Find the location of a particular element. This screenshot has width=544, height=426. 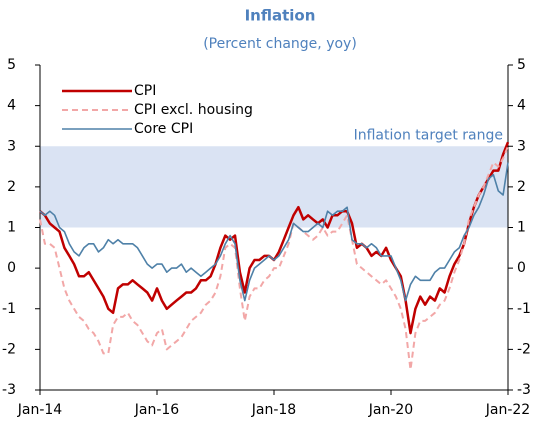

x-tick-label: Jan-18 is located at coordinates (273, 410).